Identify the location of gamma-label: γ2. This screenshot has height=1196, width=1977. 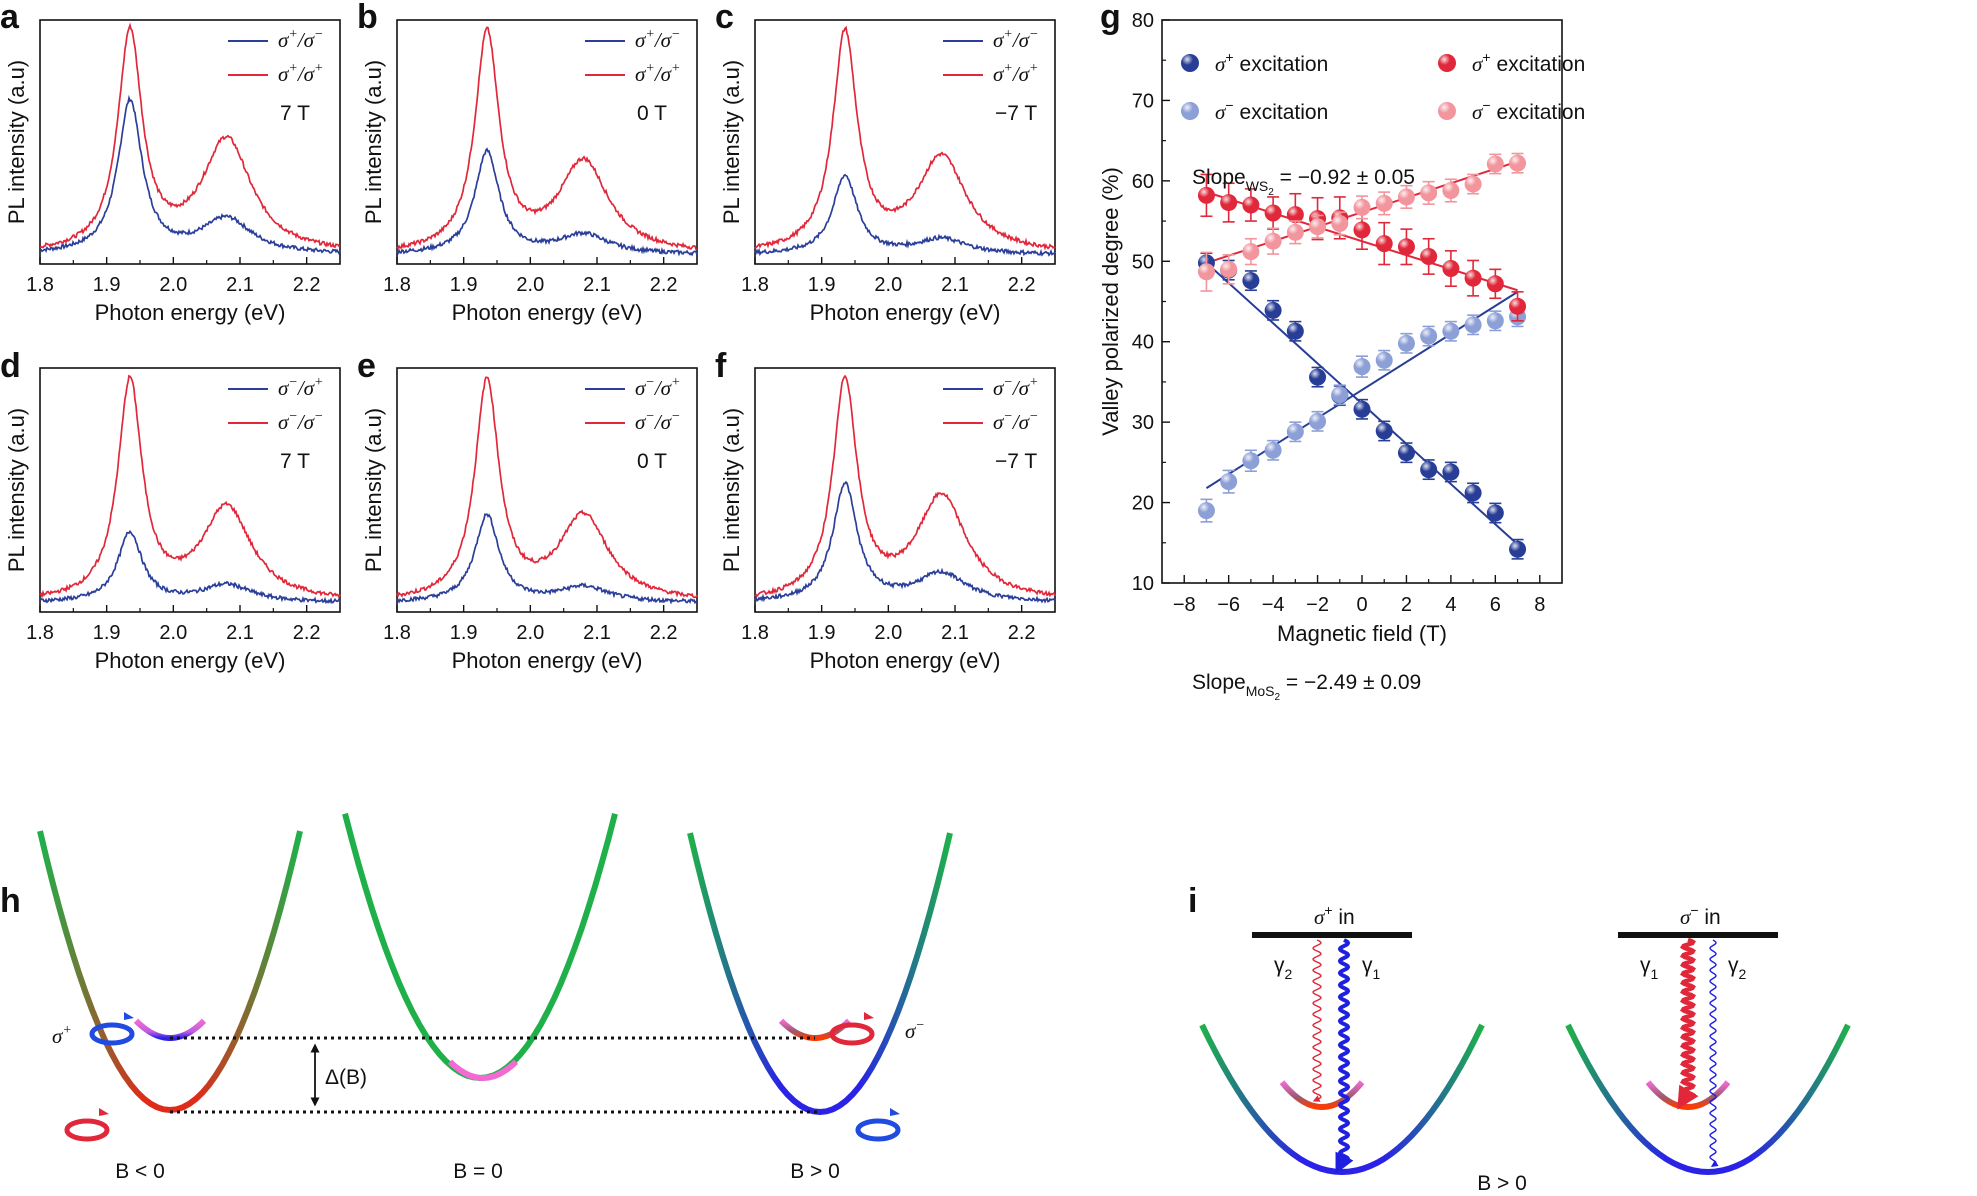
(1283, 968).